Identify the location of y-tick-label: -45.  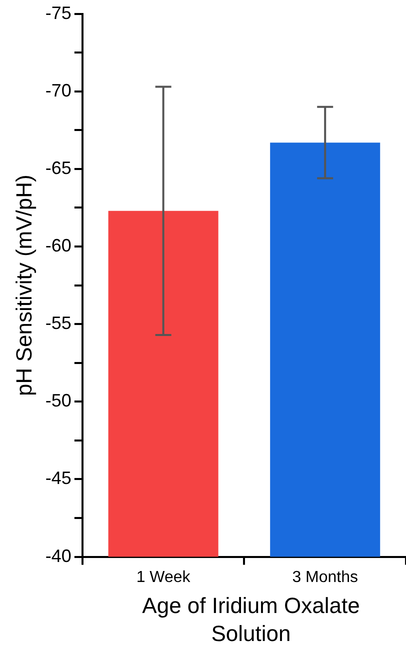
(58, 478).